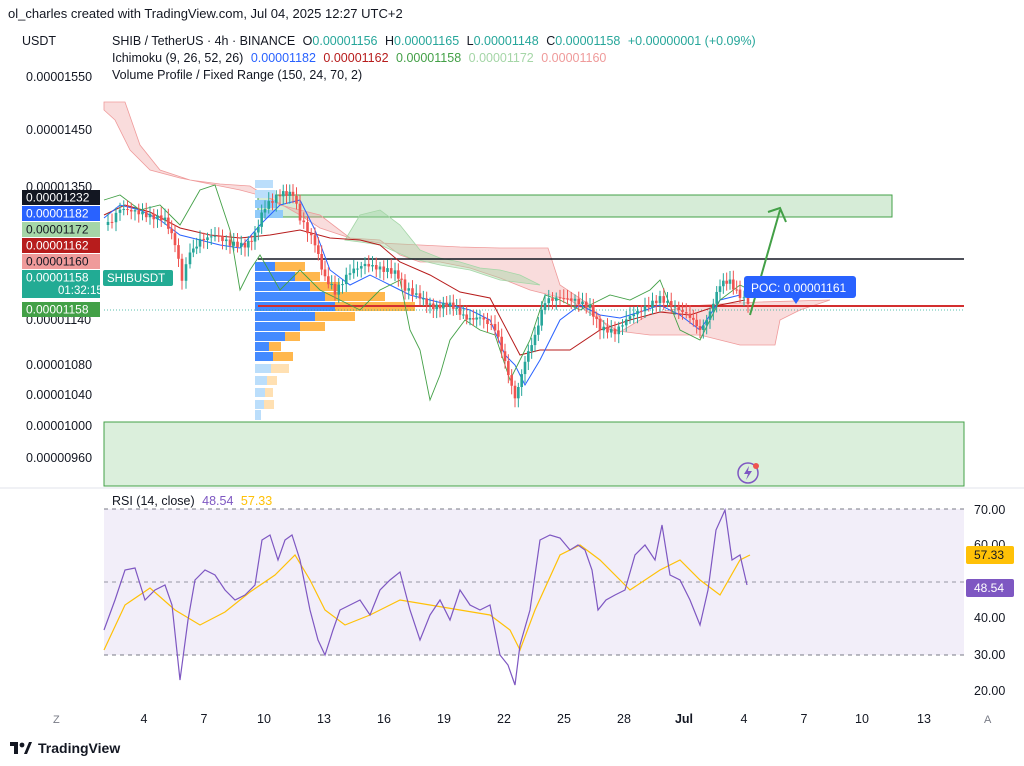 The height and width of the screenshot is (766, 1024). Describe the element at coordinates (57, 214) in the screenshot. I see `price-badge: 0.00001182` at that location.